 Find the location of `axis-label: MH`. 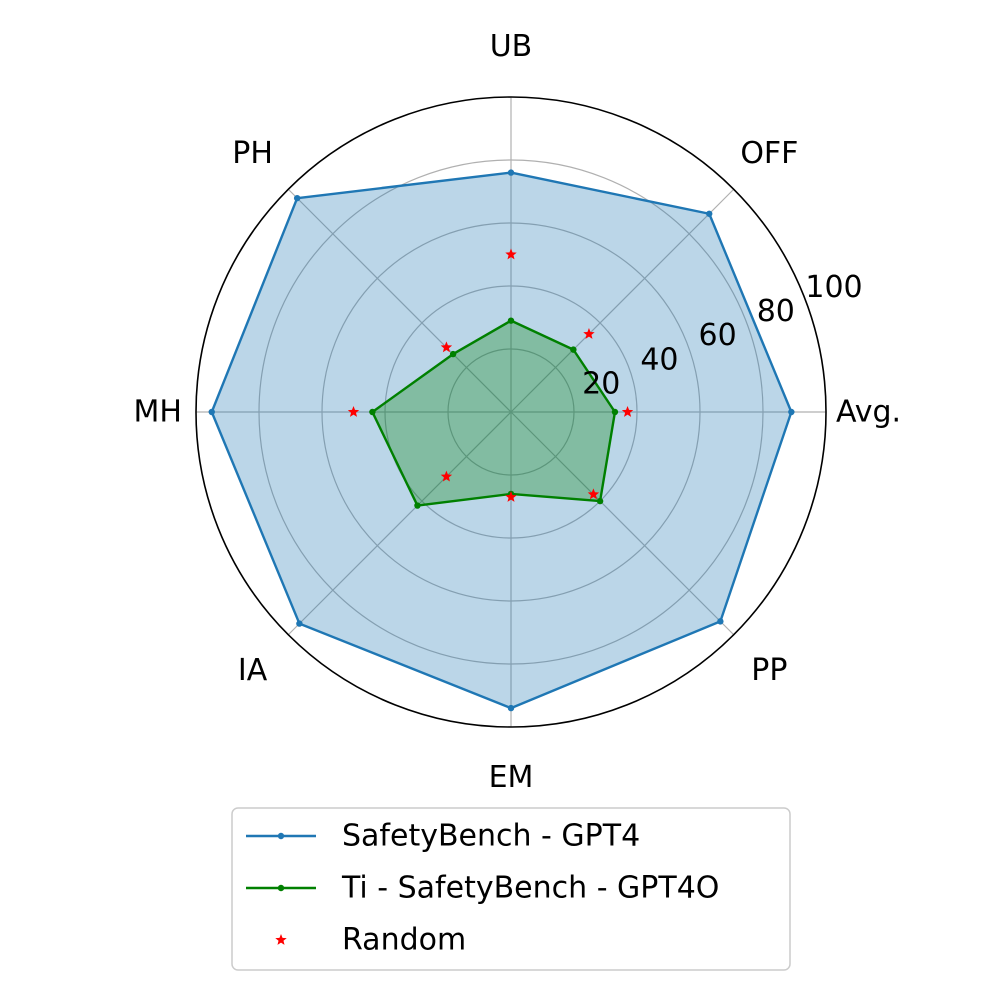

axis-label: MH is located at coordinates (158, 412).